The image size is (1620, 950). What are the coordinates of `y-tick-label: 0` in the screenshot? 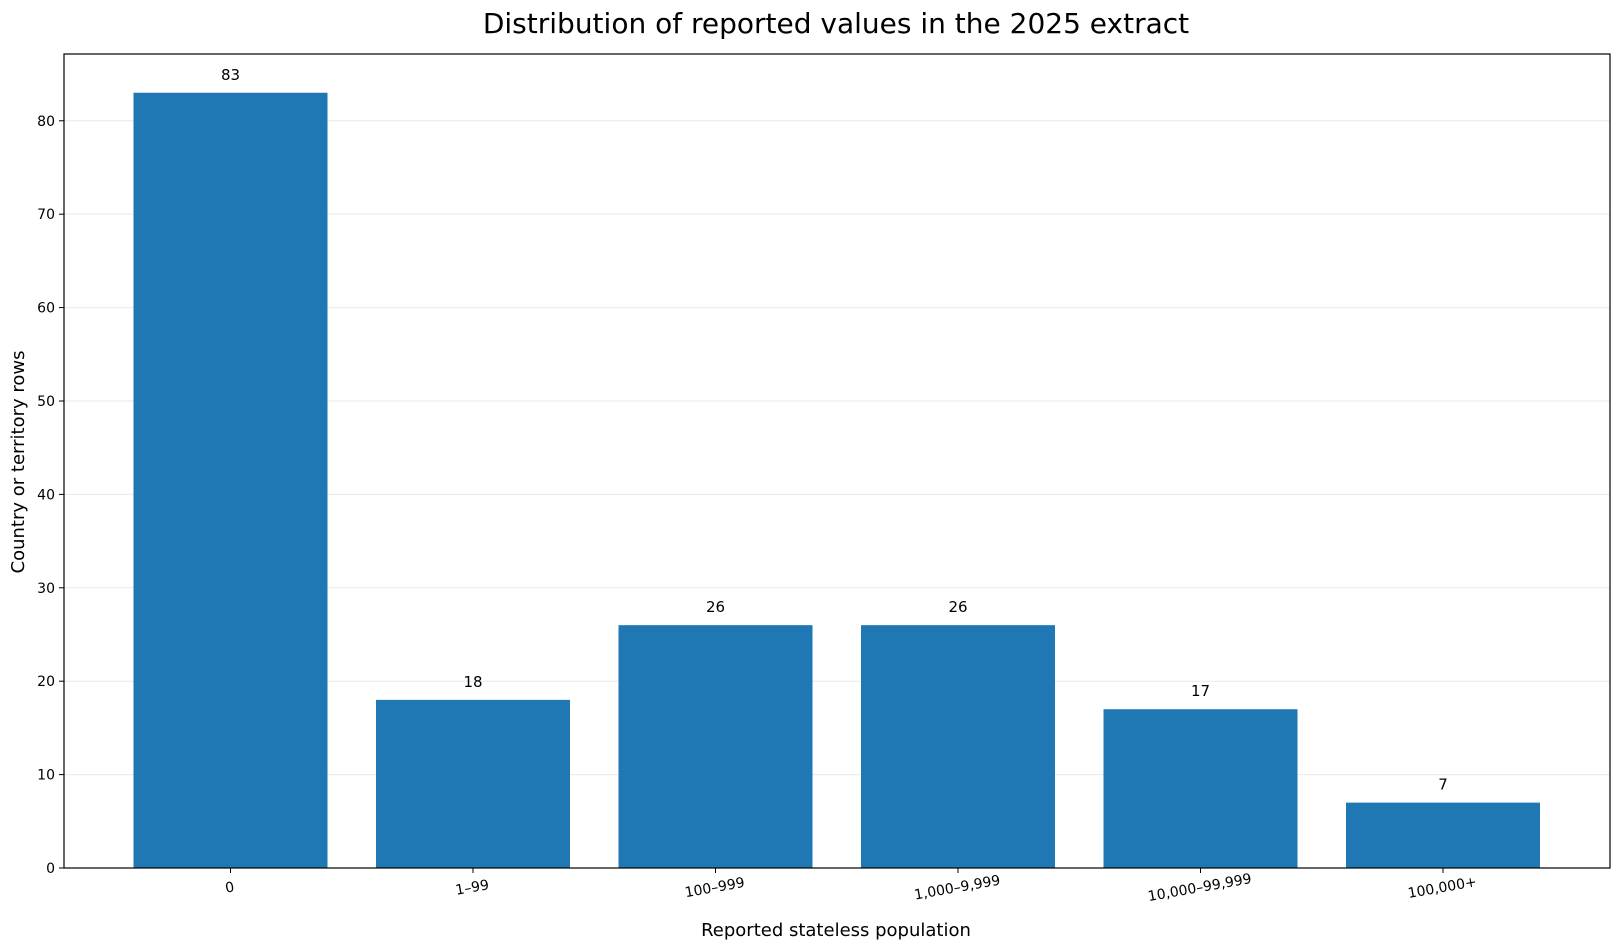 It's located at (50, 869).